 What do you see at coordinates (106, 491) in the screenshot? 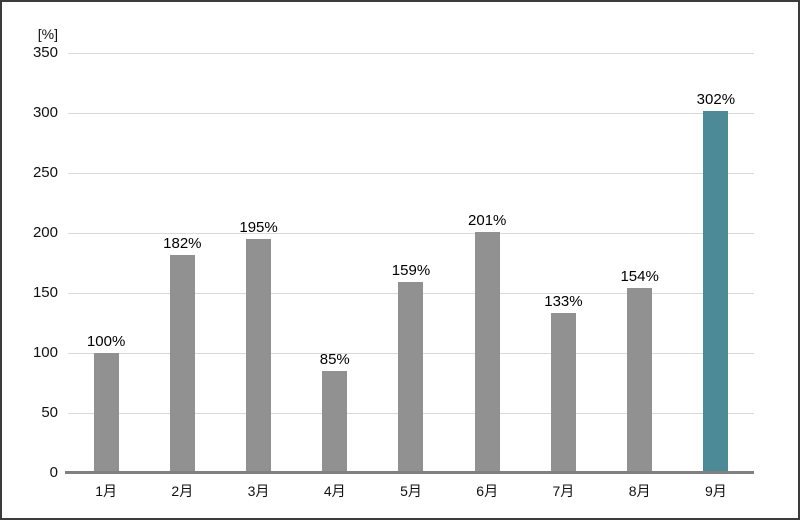
I see `x-tick-label: 1月` at bounding box center [106, 491].